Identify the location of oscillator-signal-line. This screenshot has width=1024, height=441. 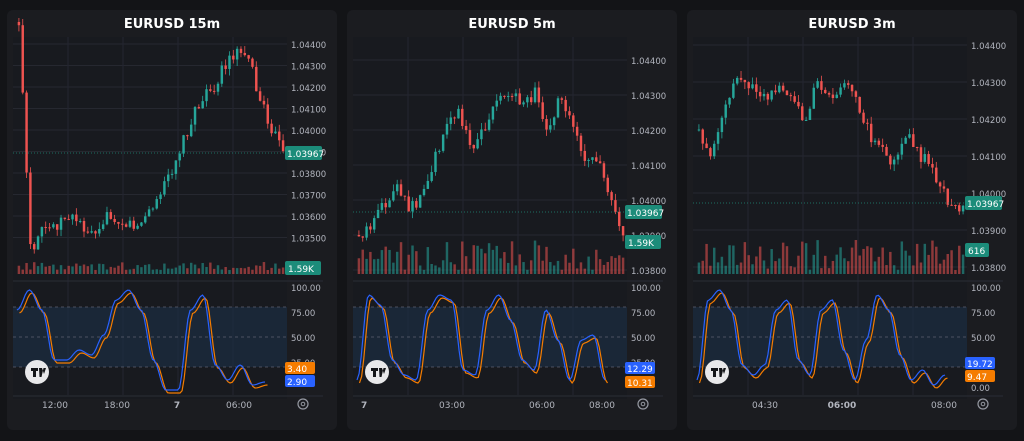
(483, 341).